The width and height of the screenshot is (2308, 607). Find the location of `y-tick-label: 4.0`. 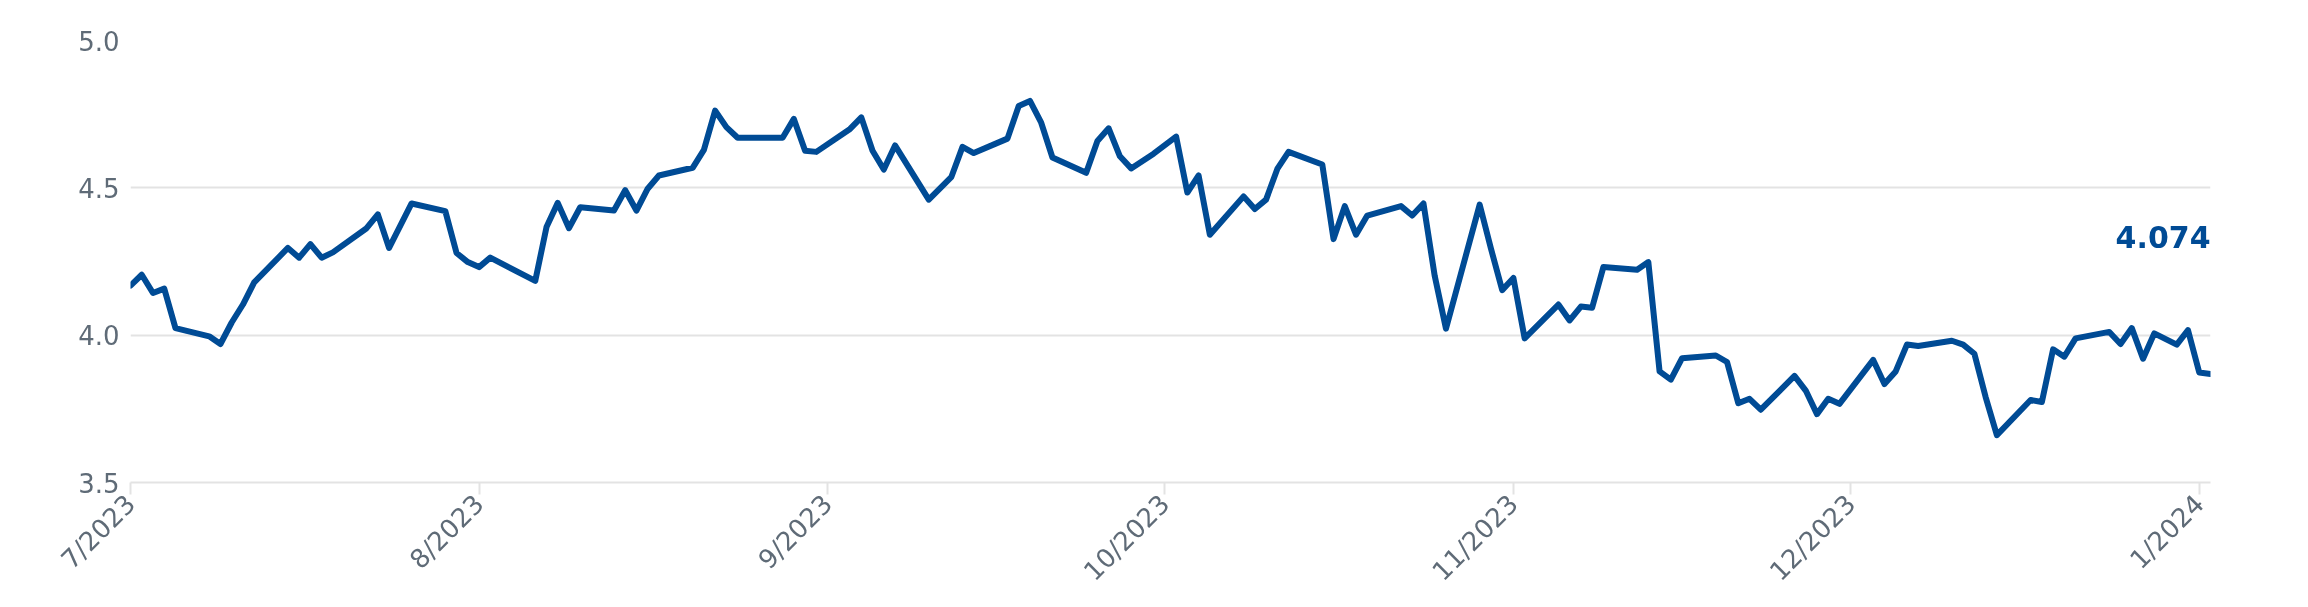

y-tick-label: 4.0 is located at coordinates (99, 336).